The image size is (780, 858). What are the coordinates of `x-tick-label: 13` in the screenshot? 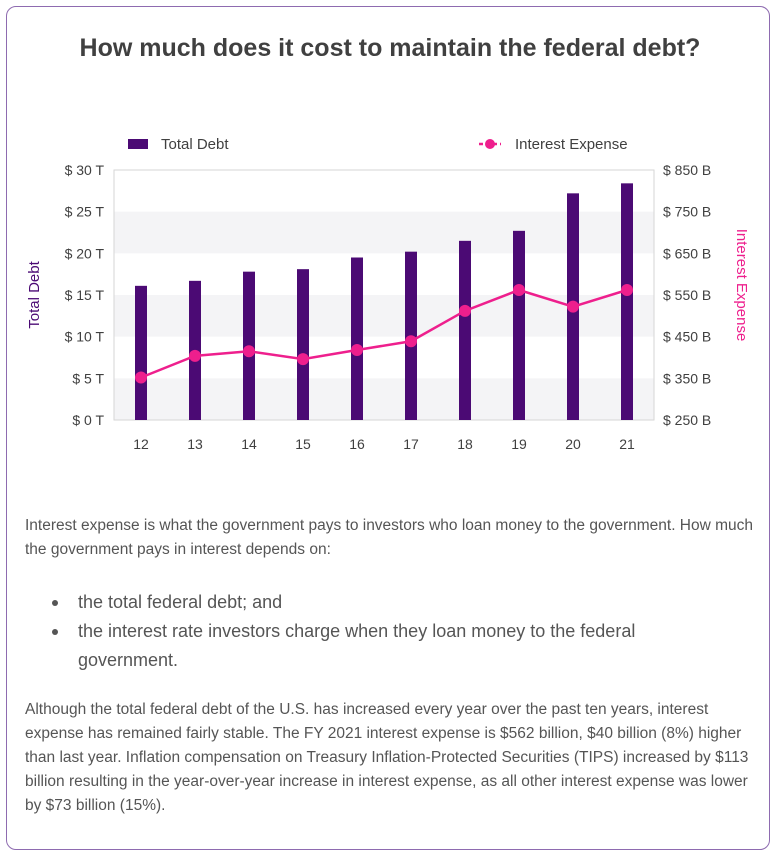 It's located at (195, 444).